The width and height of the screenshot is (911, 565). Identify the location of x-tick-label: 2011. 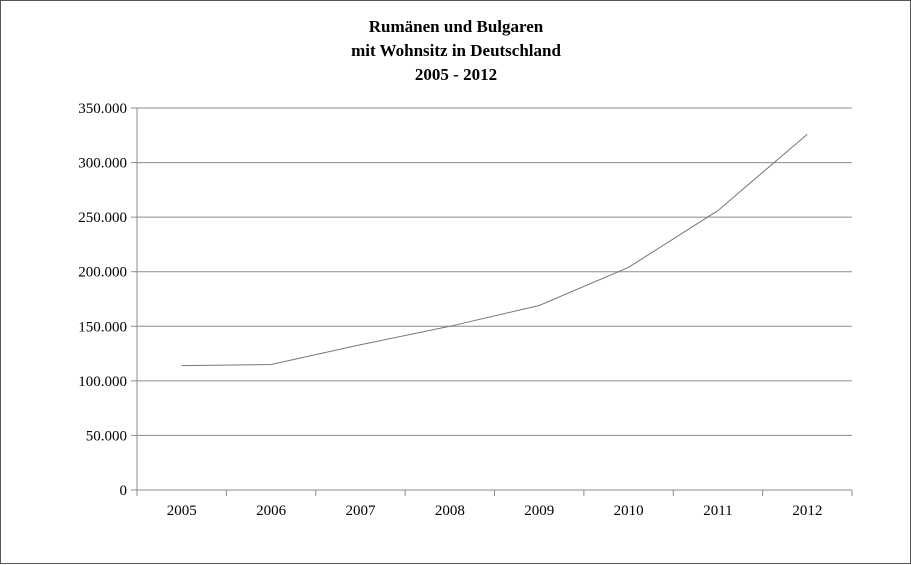
(717, 511).